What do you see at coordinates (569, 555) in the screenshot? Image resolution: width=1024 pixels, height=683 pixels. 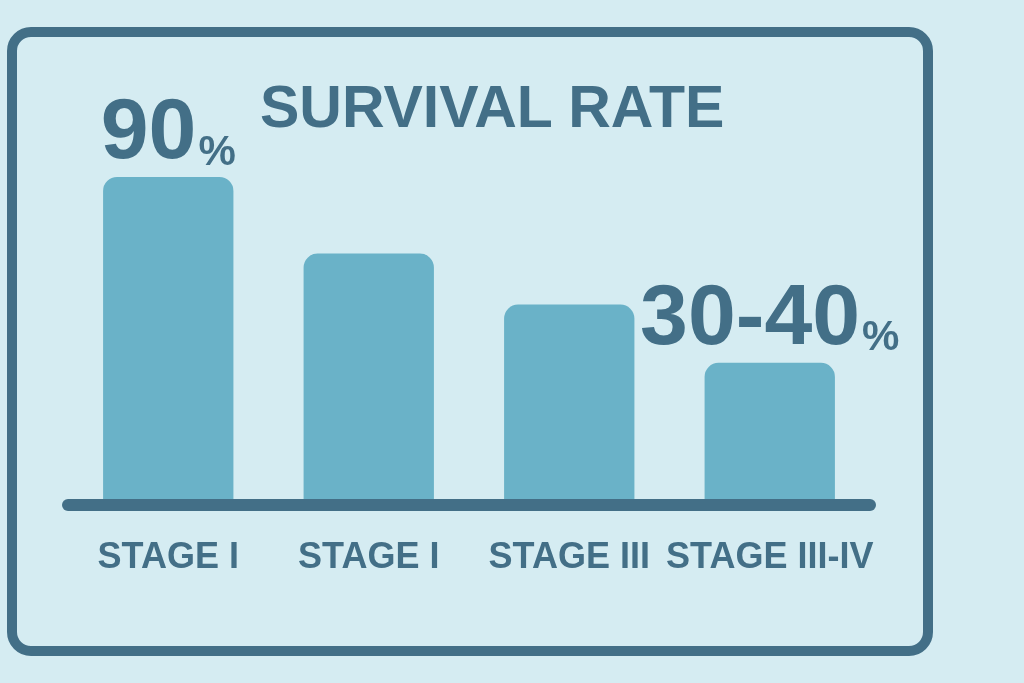 I see `x-tick-label: STAGE III` at bounding box center [569, 555].